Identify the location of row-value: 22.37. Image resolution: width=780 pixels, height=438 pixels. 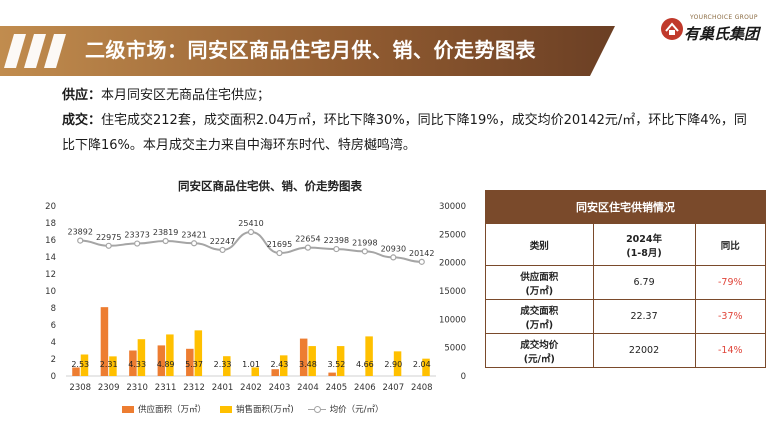
(644, 316).